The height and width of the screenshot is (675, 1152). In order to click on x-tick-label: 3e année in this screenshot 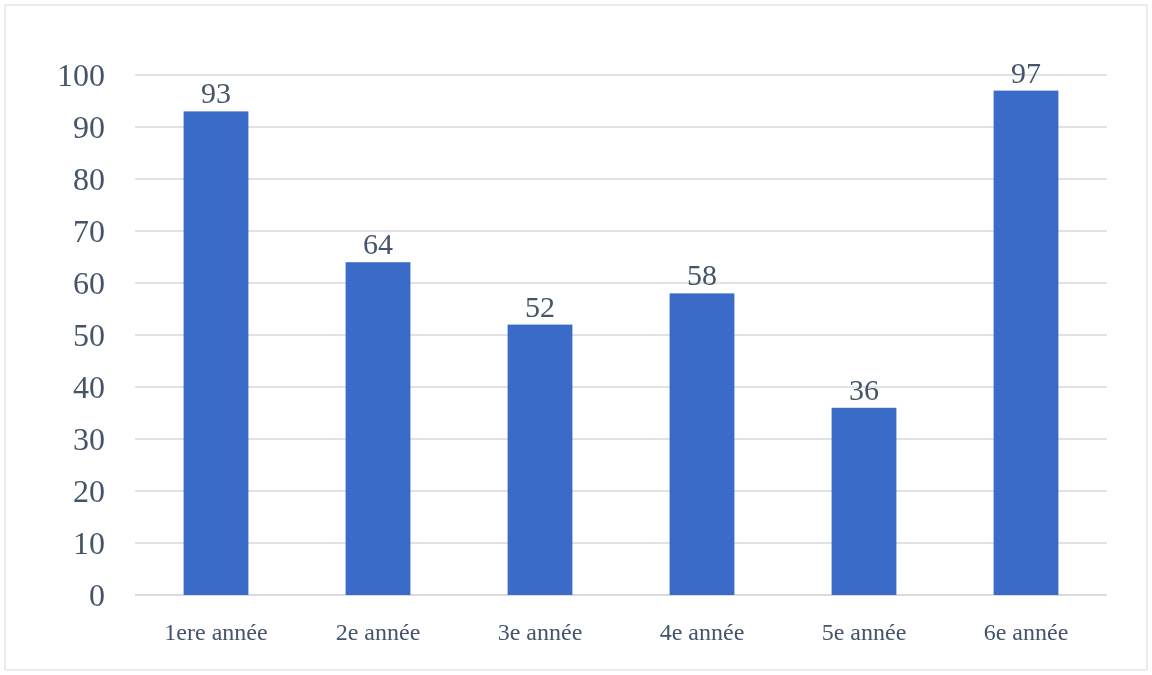, I will do `click(540, 632)`.